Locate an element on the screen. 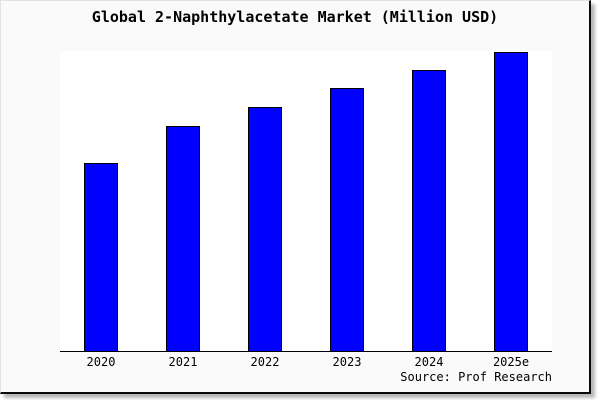  bar-slot-2025e is located at coordinates (511, 201).